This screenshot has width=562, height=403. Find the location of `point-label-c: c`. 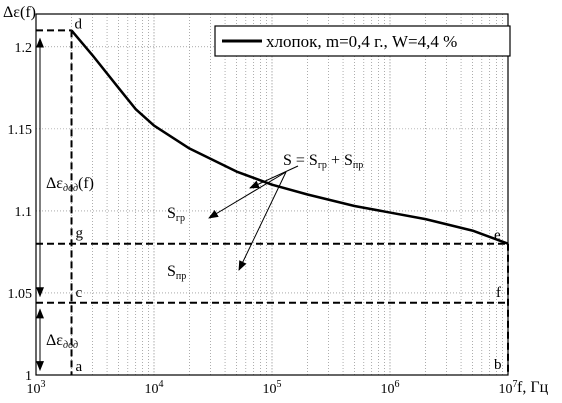

point-label-c: c is located at coordinates (79, 293).